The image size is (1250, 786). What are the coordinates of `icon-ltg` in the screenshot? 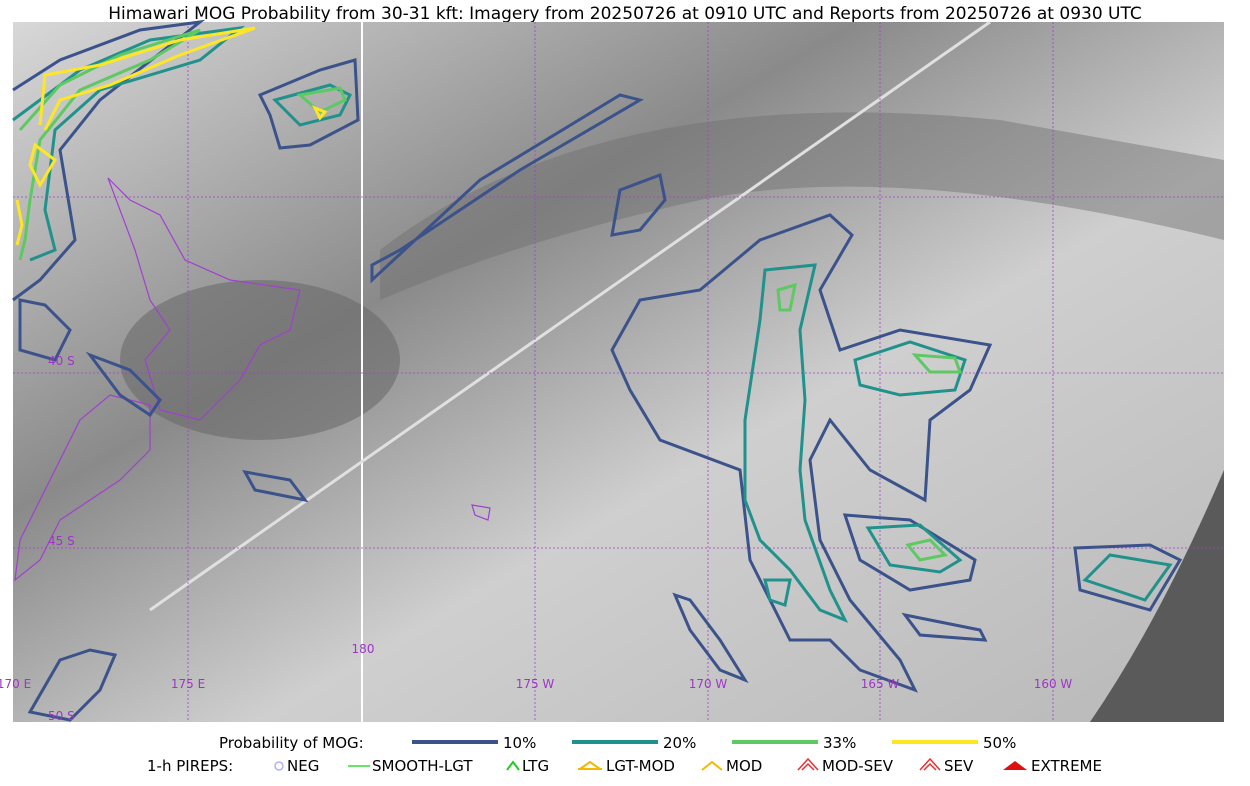 It's located at (513, 765).